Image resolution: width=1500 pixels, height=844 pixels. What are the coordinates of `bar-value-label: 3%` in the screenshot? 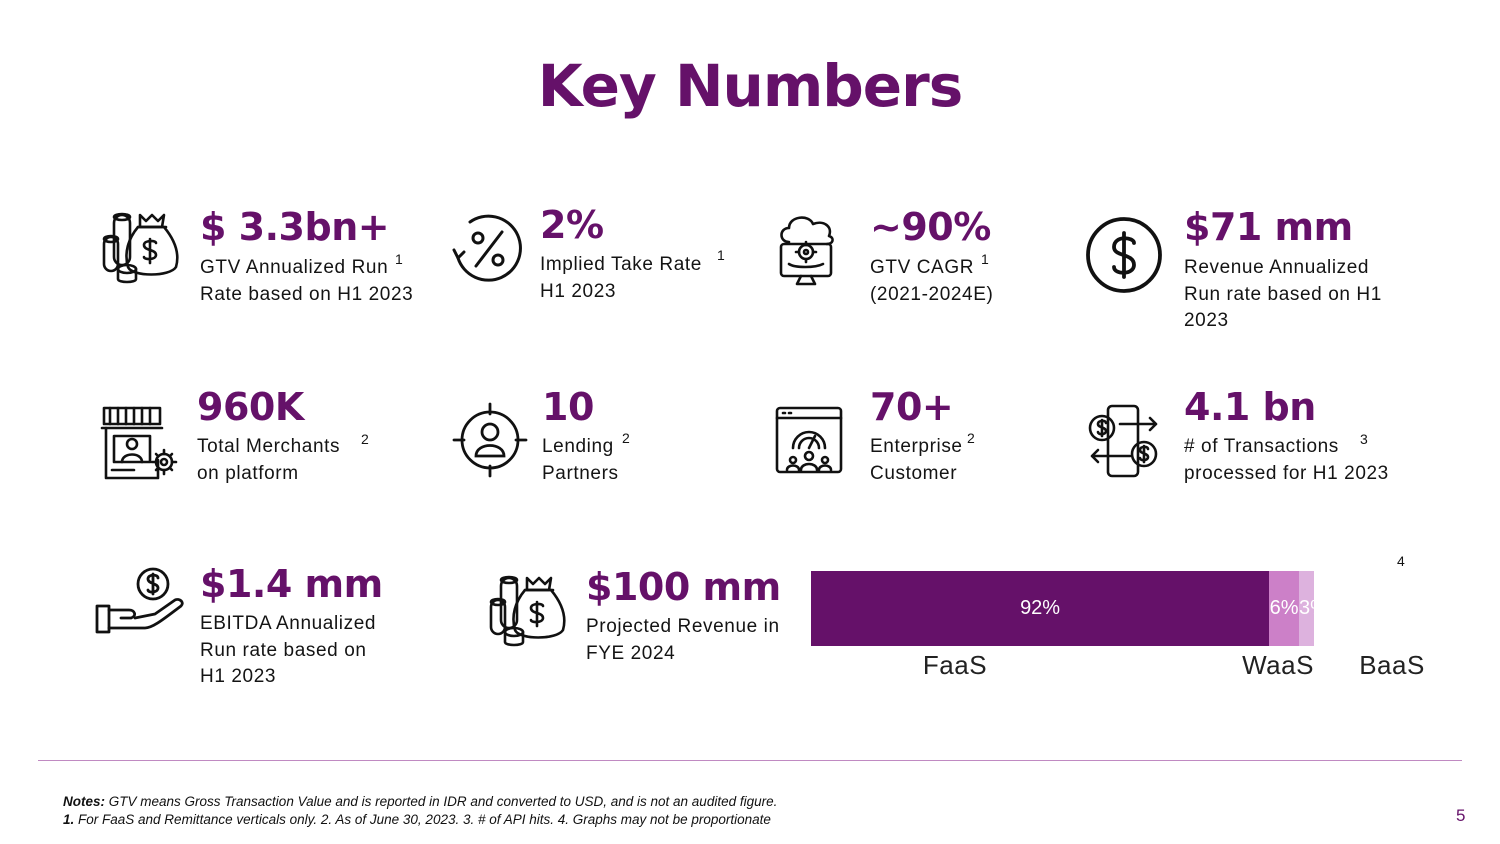 It's located at (1313, 608).